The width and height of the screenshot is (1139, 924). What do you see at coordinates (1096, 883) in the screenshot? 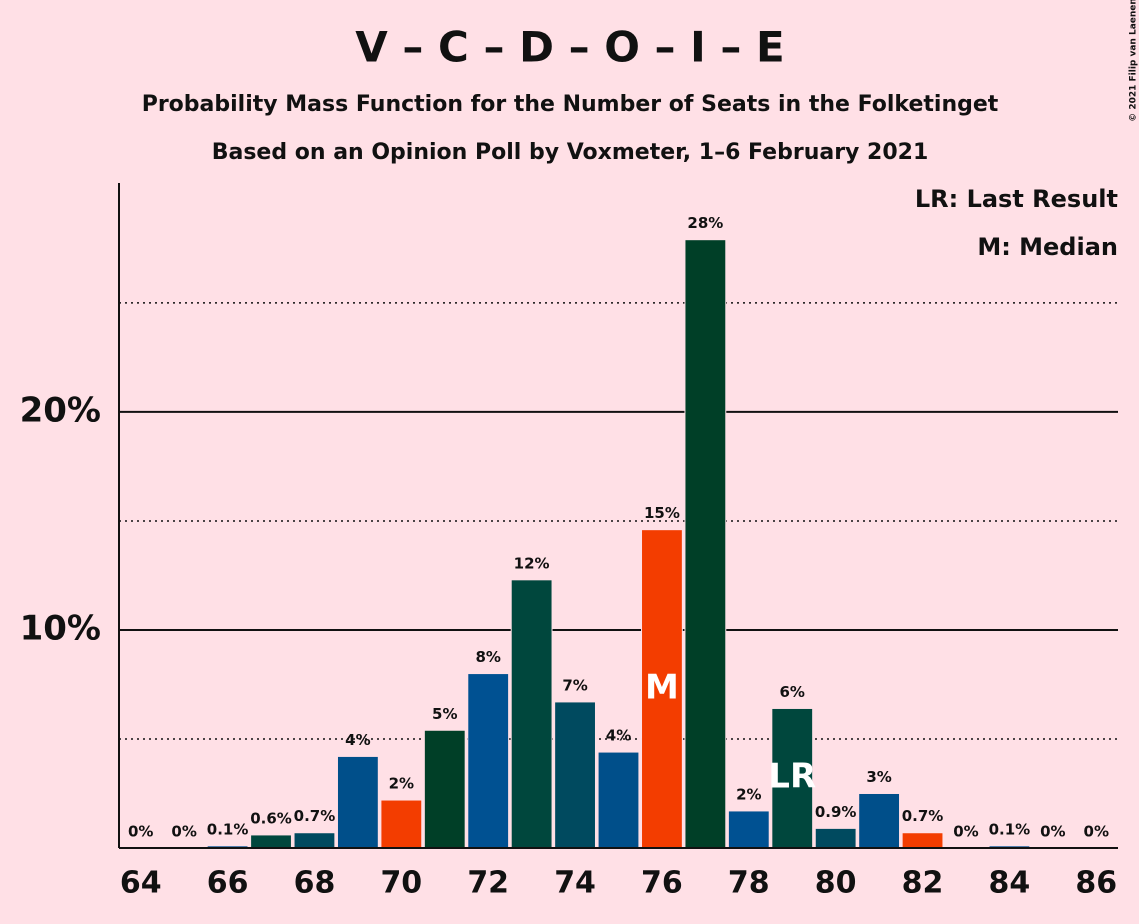
I see `x-tick-label: 86` at bounding box center [1096, 883].